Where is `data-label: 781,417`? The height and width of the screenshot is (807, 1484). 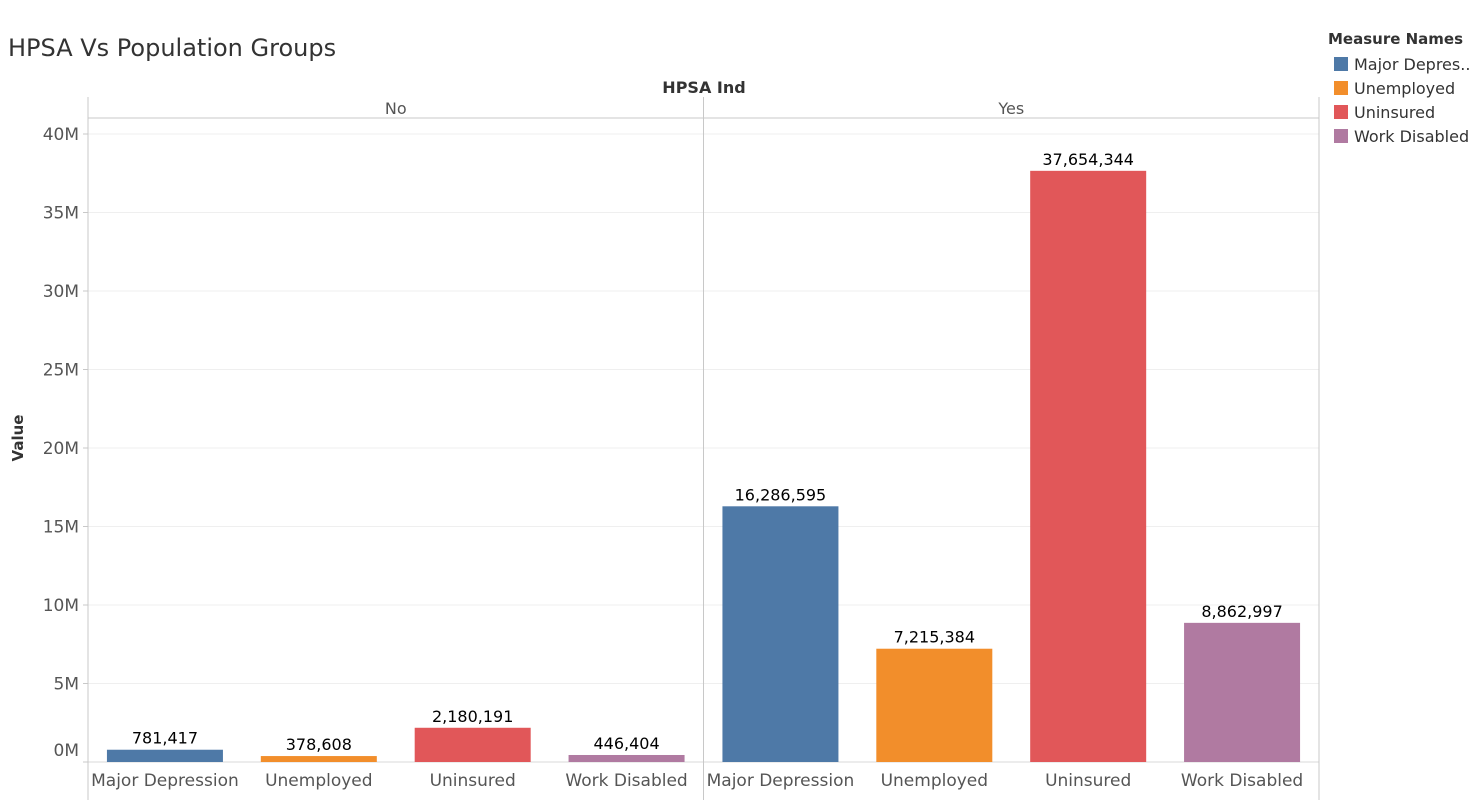 data-label: 781,417 is located at coordinates (165, 738).